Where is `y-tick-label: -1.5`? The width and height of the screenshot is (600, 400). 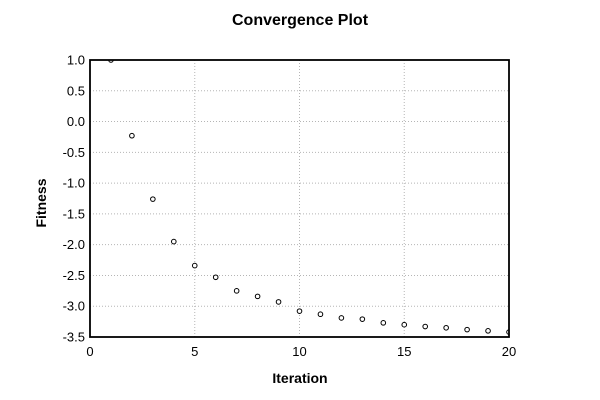 y-tick-label: -1.5 is located at coordinates (74, 213).